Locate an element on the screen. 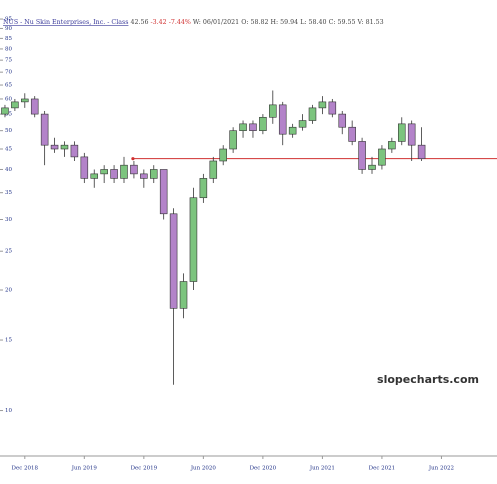 This screenshot has height=484, width=497. x-tick-label: Jun 2020 is located at coordinates (203, 469).